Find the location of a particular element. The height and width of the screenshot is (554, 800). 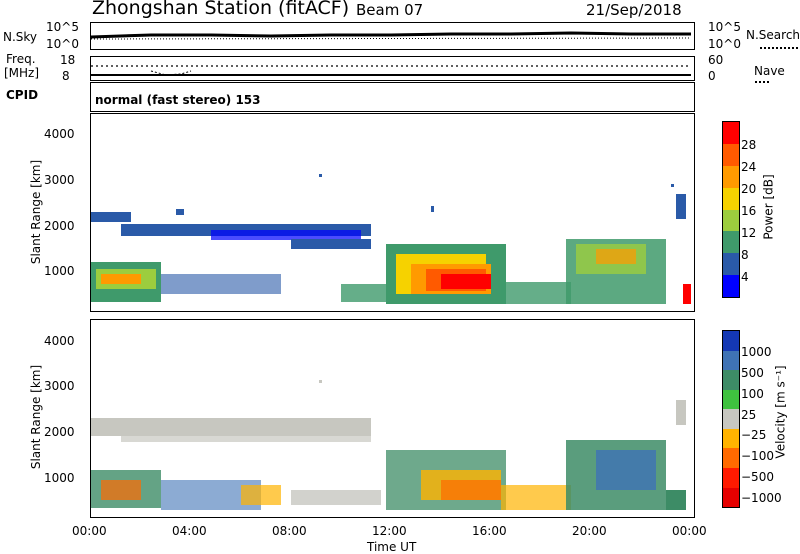

freq-right-bottom-tick: 0 is located at coordinates (712, 76).